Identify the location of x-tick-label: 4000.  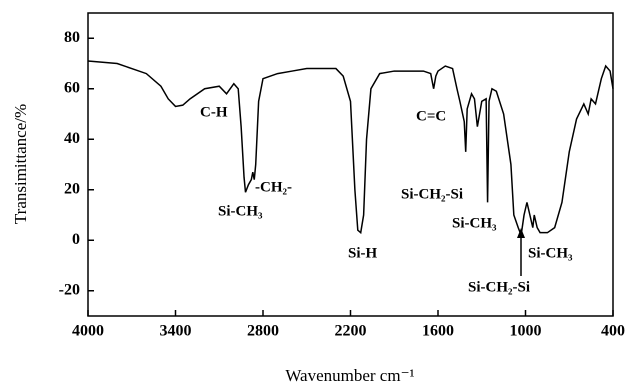
(88, 331).